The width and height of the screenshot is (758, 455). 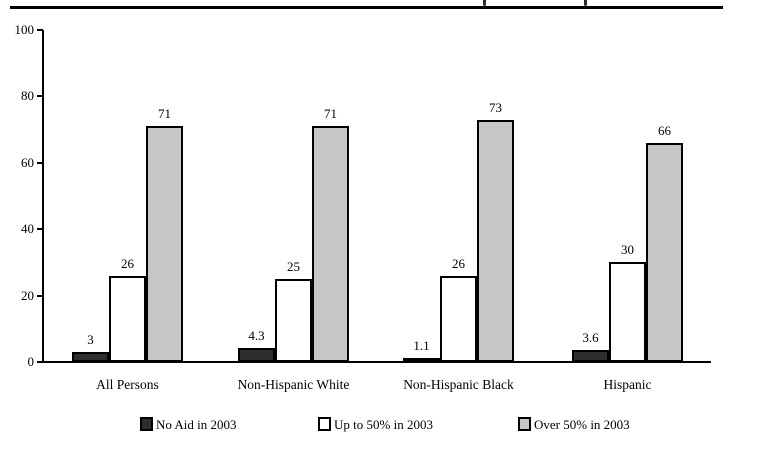 What do you see at coordinates (43, 196) in the screenshot?
I see `y-axis-line` at bounding box center [43, 196].